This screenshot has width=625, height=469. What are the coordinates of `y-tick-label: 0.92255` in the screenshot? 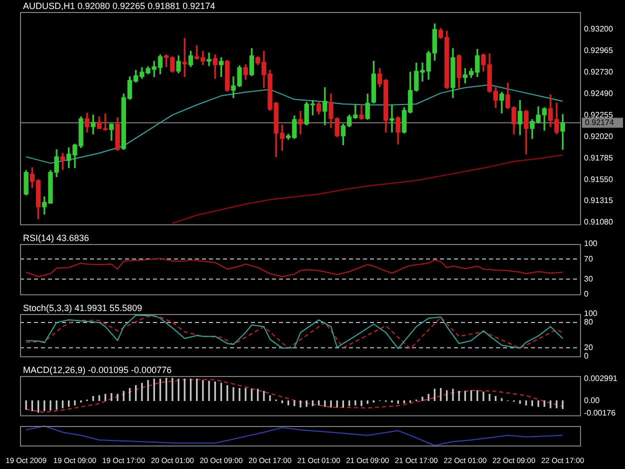 It's located at (599, 115).